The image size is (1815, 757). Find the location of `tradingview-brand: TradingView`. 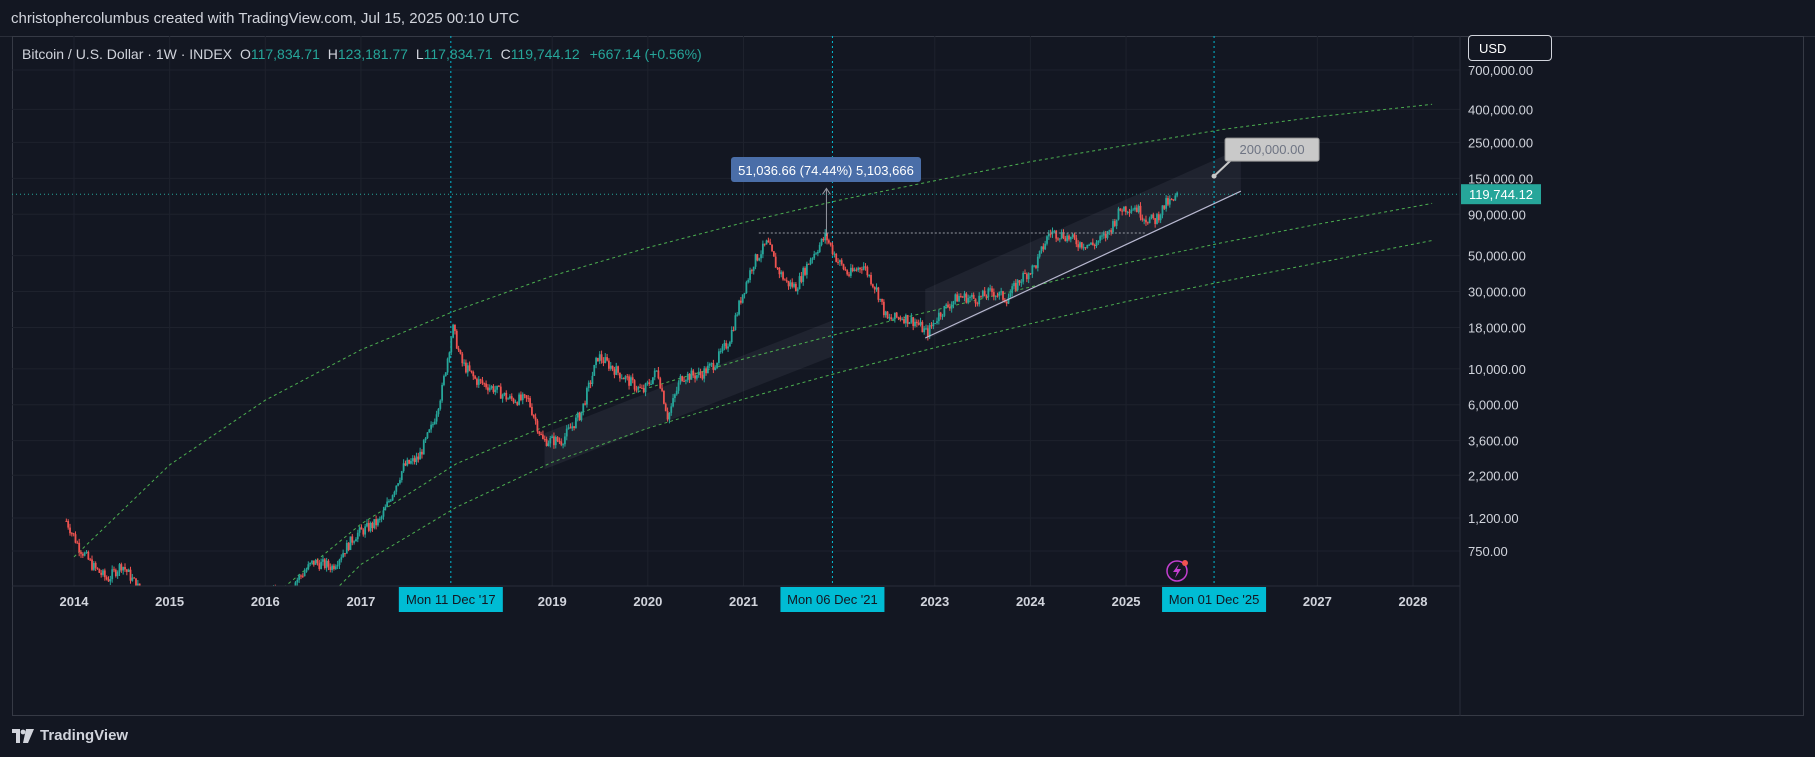

tradingview-brand: TradingView is located at coordinates (70, 735).